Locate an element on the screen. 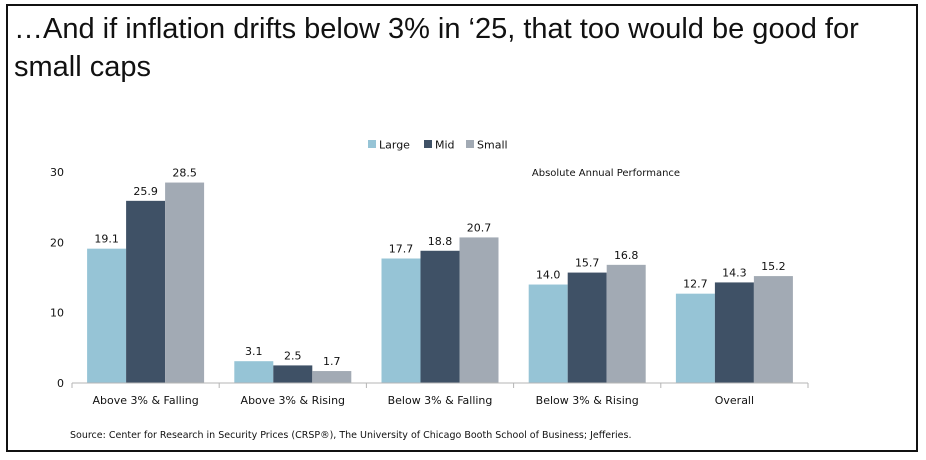 The height and width of the screenshot is (460, 926). bar-value-label: 25.9 is located at coordinates (145, 191).